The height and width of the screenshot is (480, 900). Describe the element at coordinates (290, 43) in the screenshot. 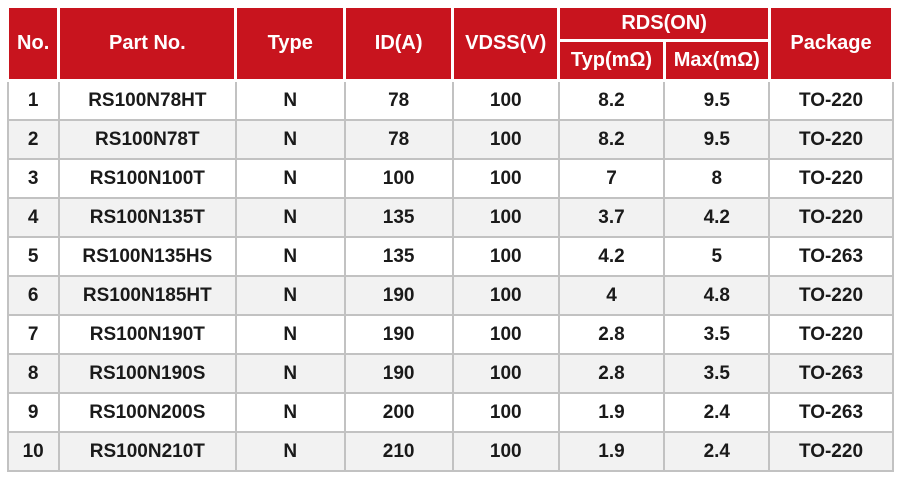

I see `col-header-type: Type` at that location.